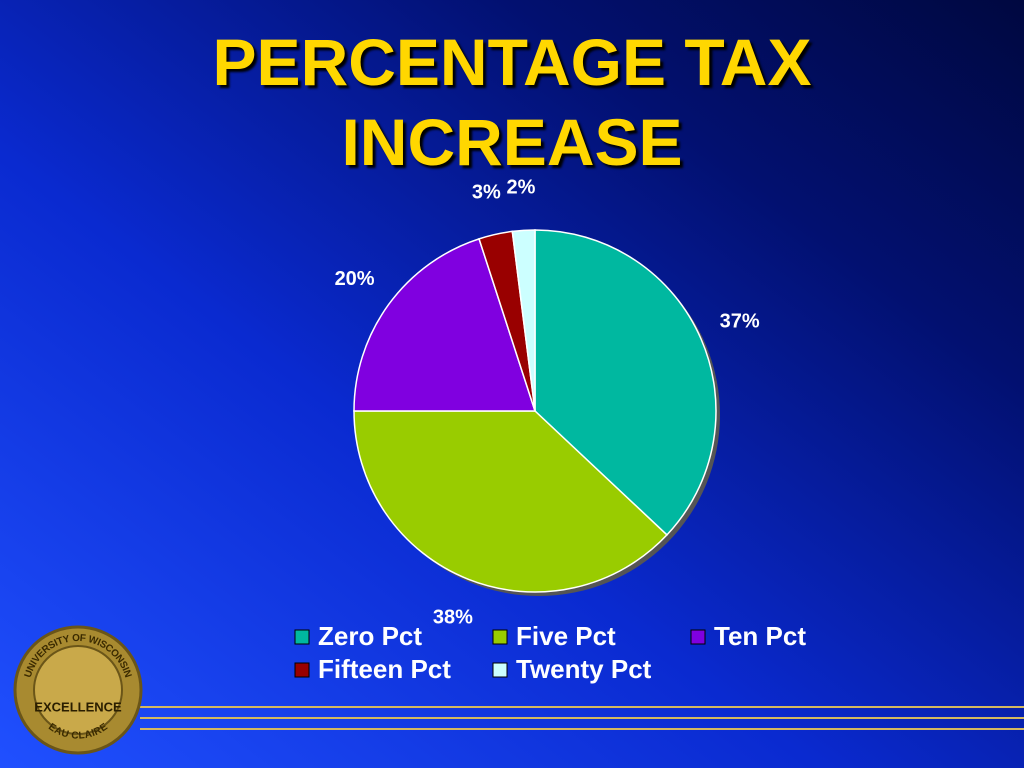  I want to click on data-label: 2%, so click(521, 188).